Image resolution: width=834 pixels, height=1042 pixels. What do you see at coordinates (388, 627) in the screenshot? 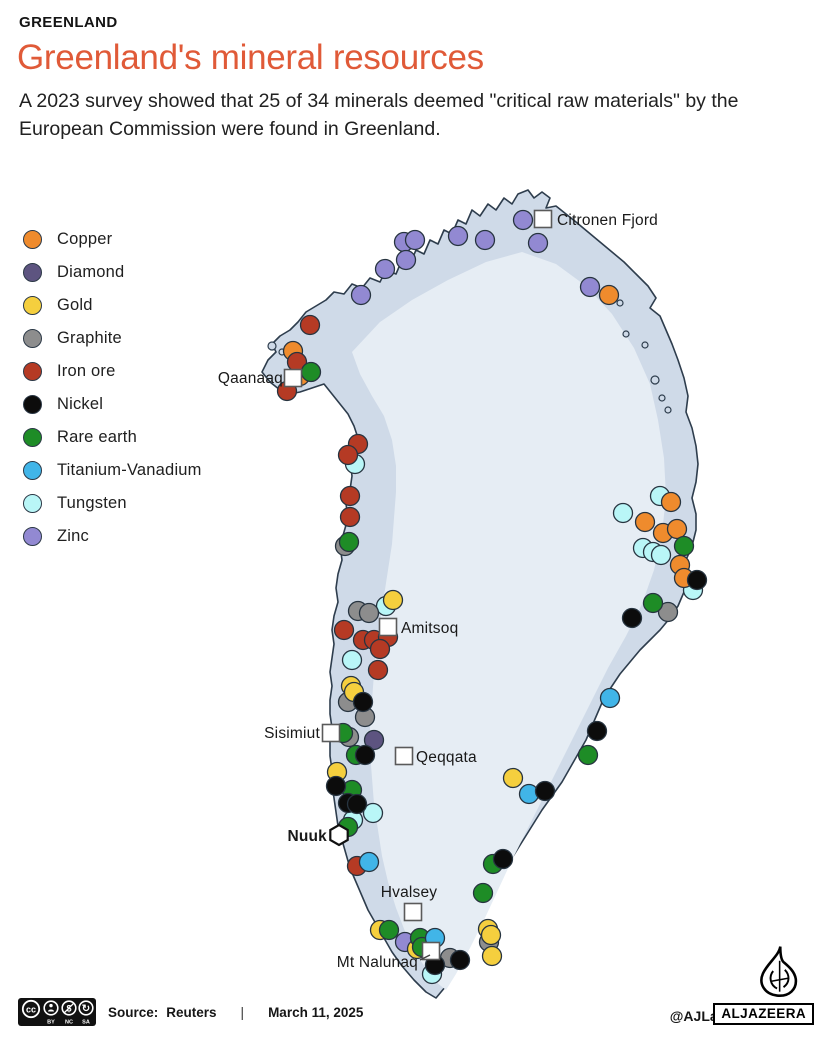
I see `marker-square-amitsoq` at bounding box center [388, 627].